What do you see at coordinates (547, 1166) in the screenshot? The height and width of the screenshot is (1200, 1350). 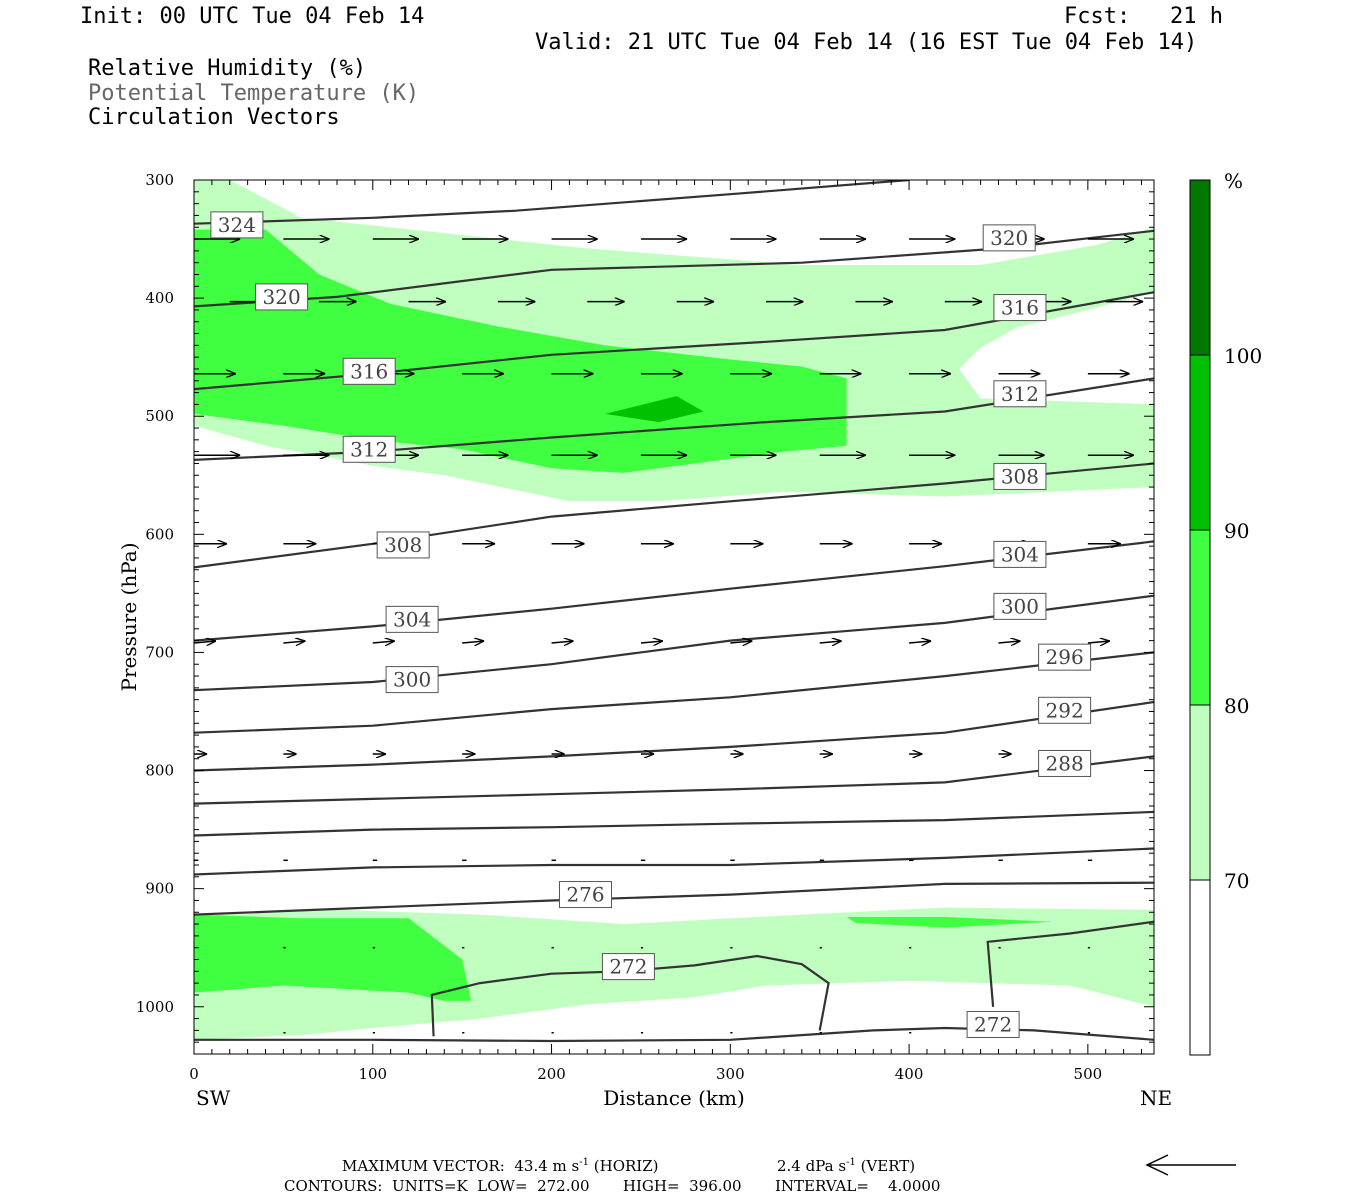 I see `footer-horiz-value: 43.4 m s` at bounding box center [547, 1166].